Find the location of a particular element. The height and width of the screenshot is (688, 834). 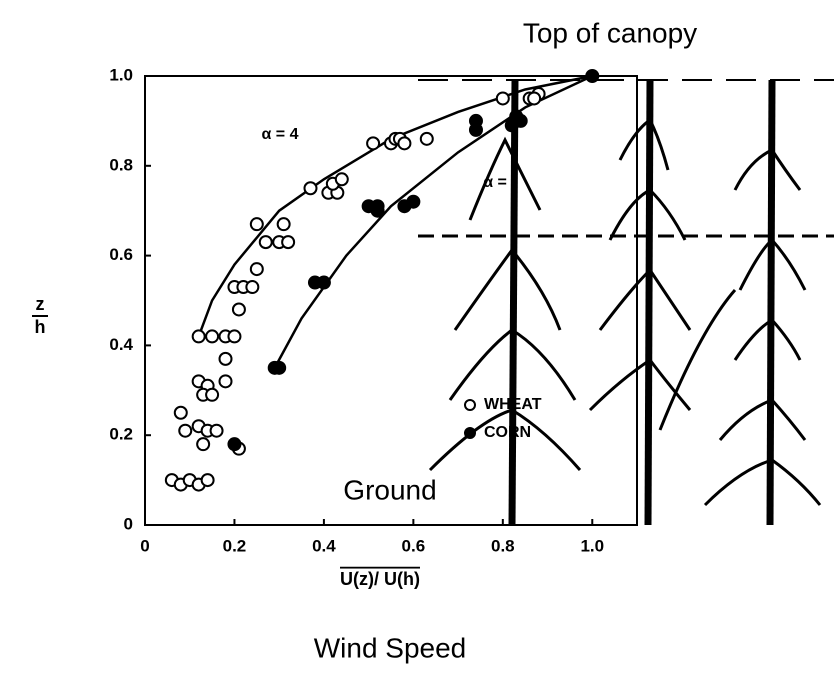

y-tick-label: 0.4 is located at coordinates (121, 344).